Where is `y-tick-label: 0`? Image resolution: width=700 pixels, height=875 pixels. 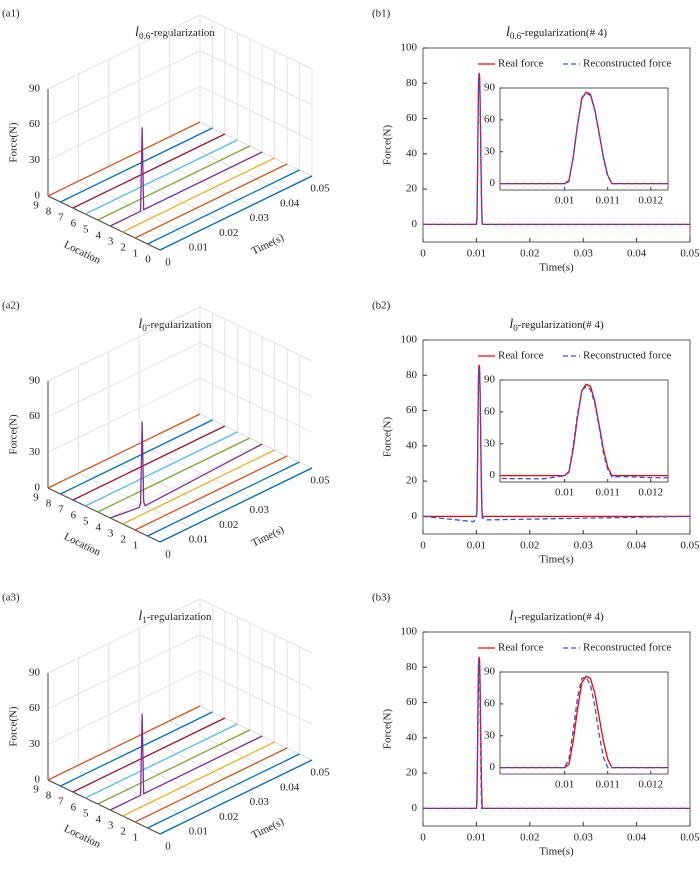 y-tick-label: 0 is located at coordinates (415, 516).